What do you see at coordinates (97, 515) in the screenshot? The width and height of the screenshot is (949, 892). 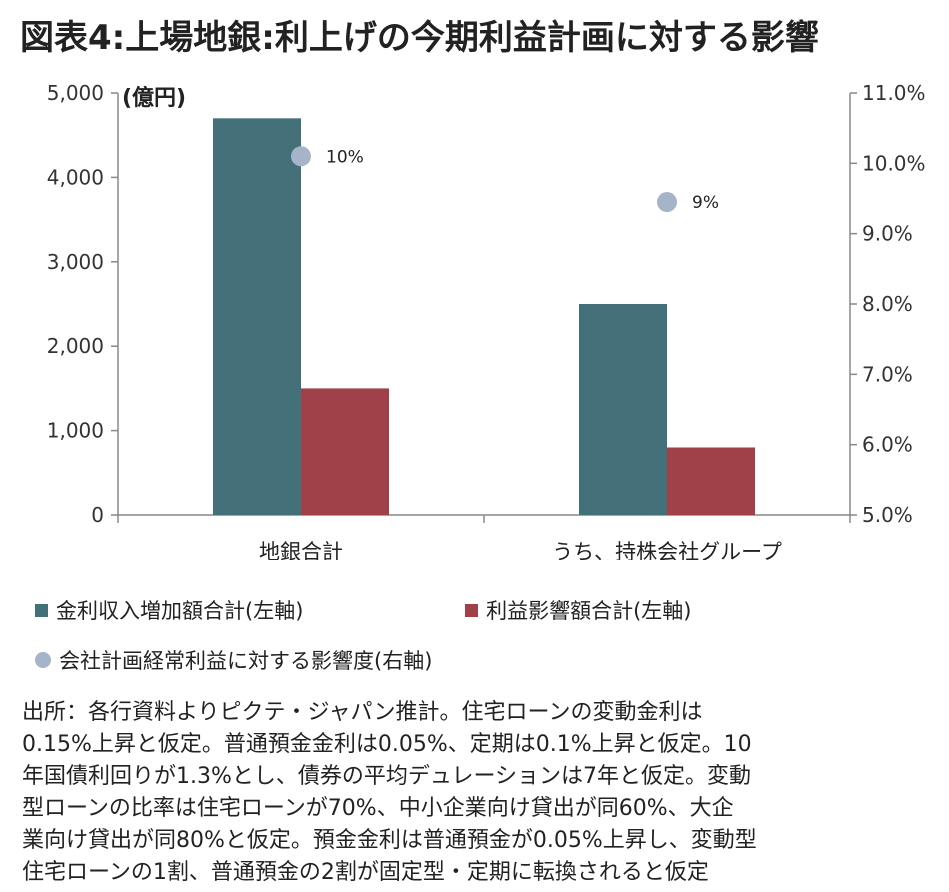 I see `left-axis-tick-label: 0` at bounding box center [97, 515].